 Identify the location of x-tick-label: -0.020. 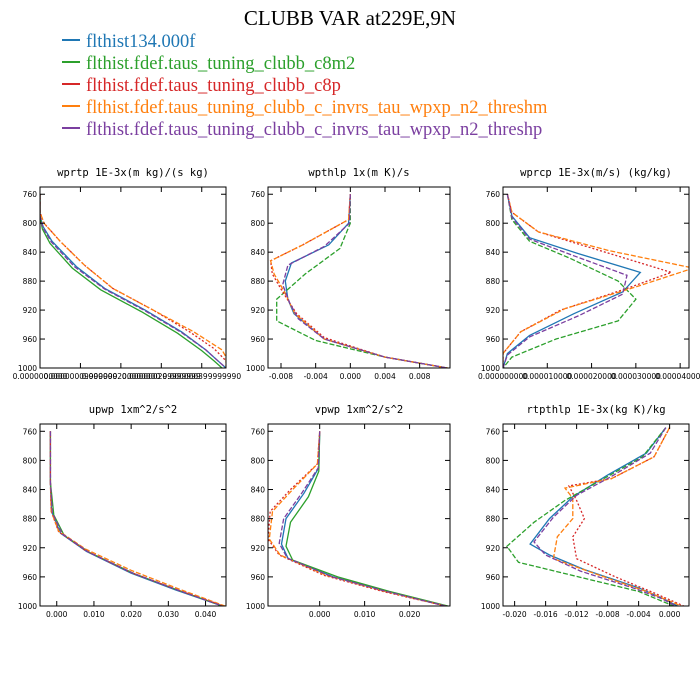
(515, 614).